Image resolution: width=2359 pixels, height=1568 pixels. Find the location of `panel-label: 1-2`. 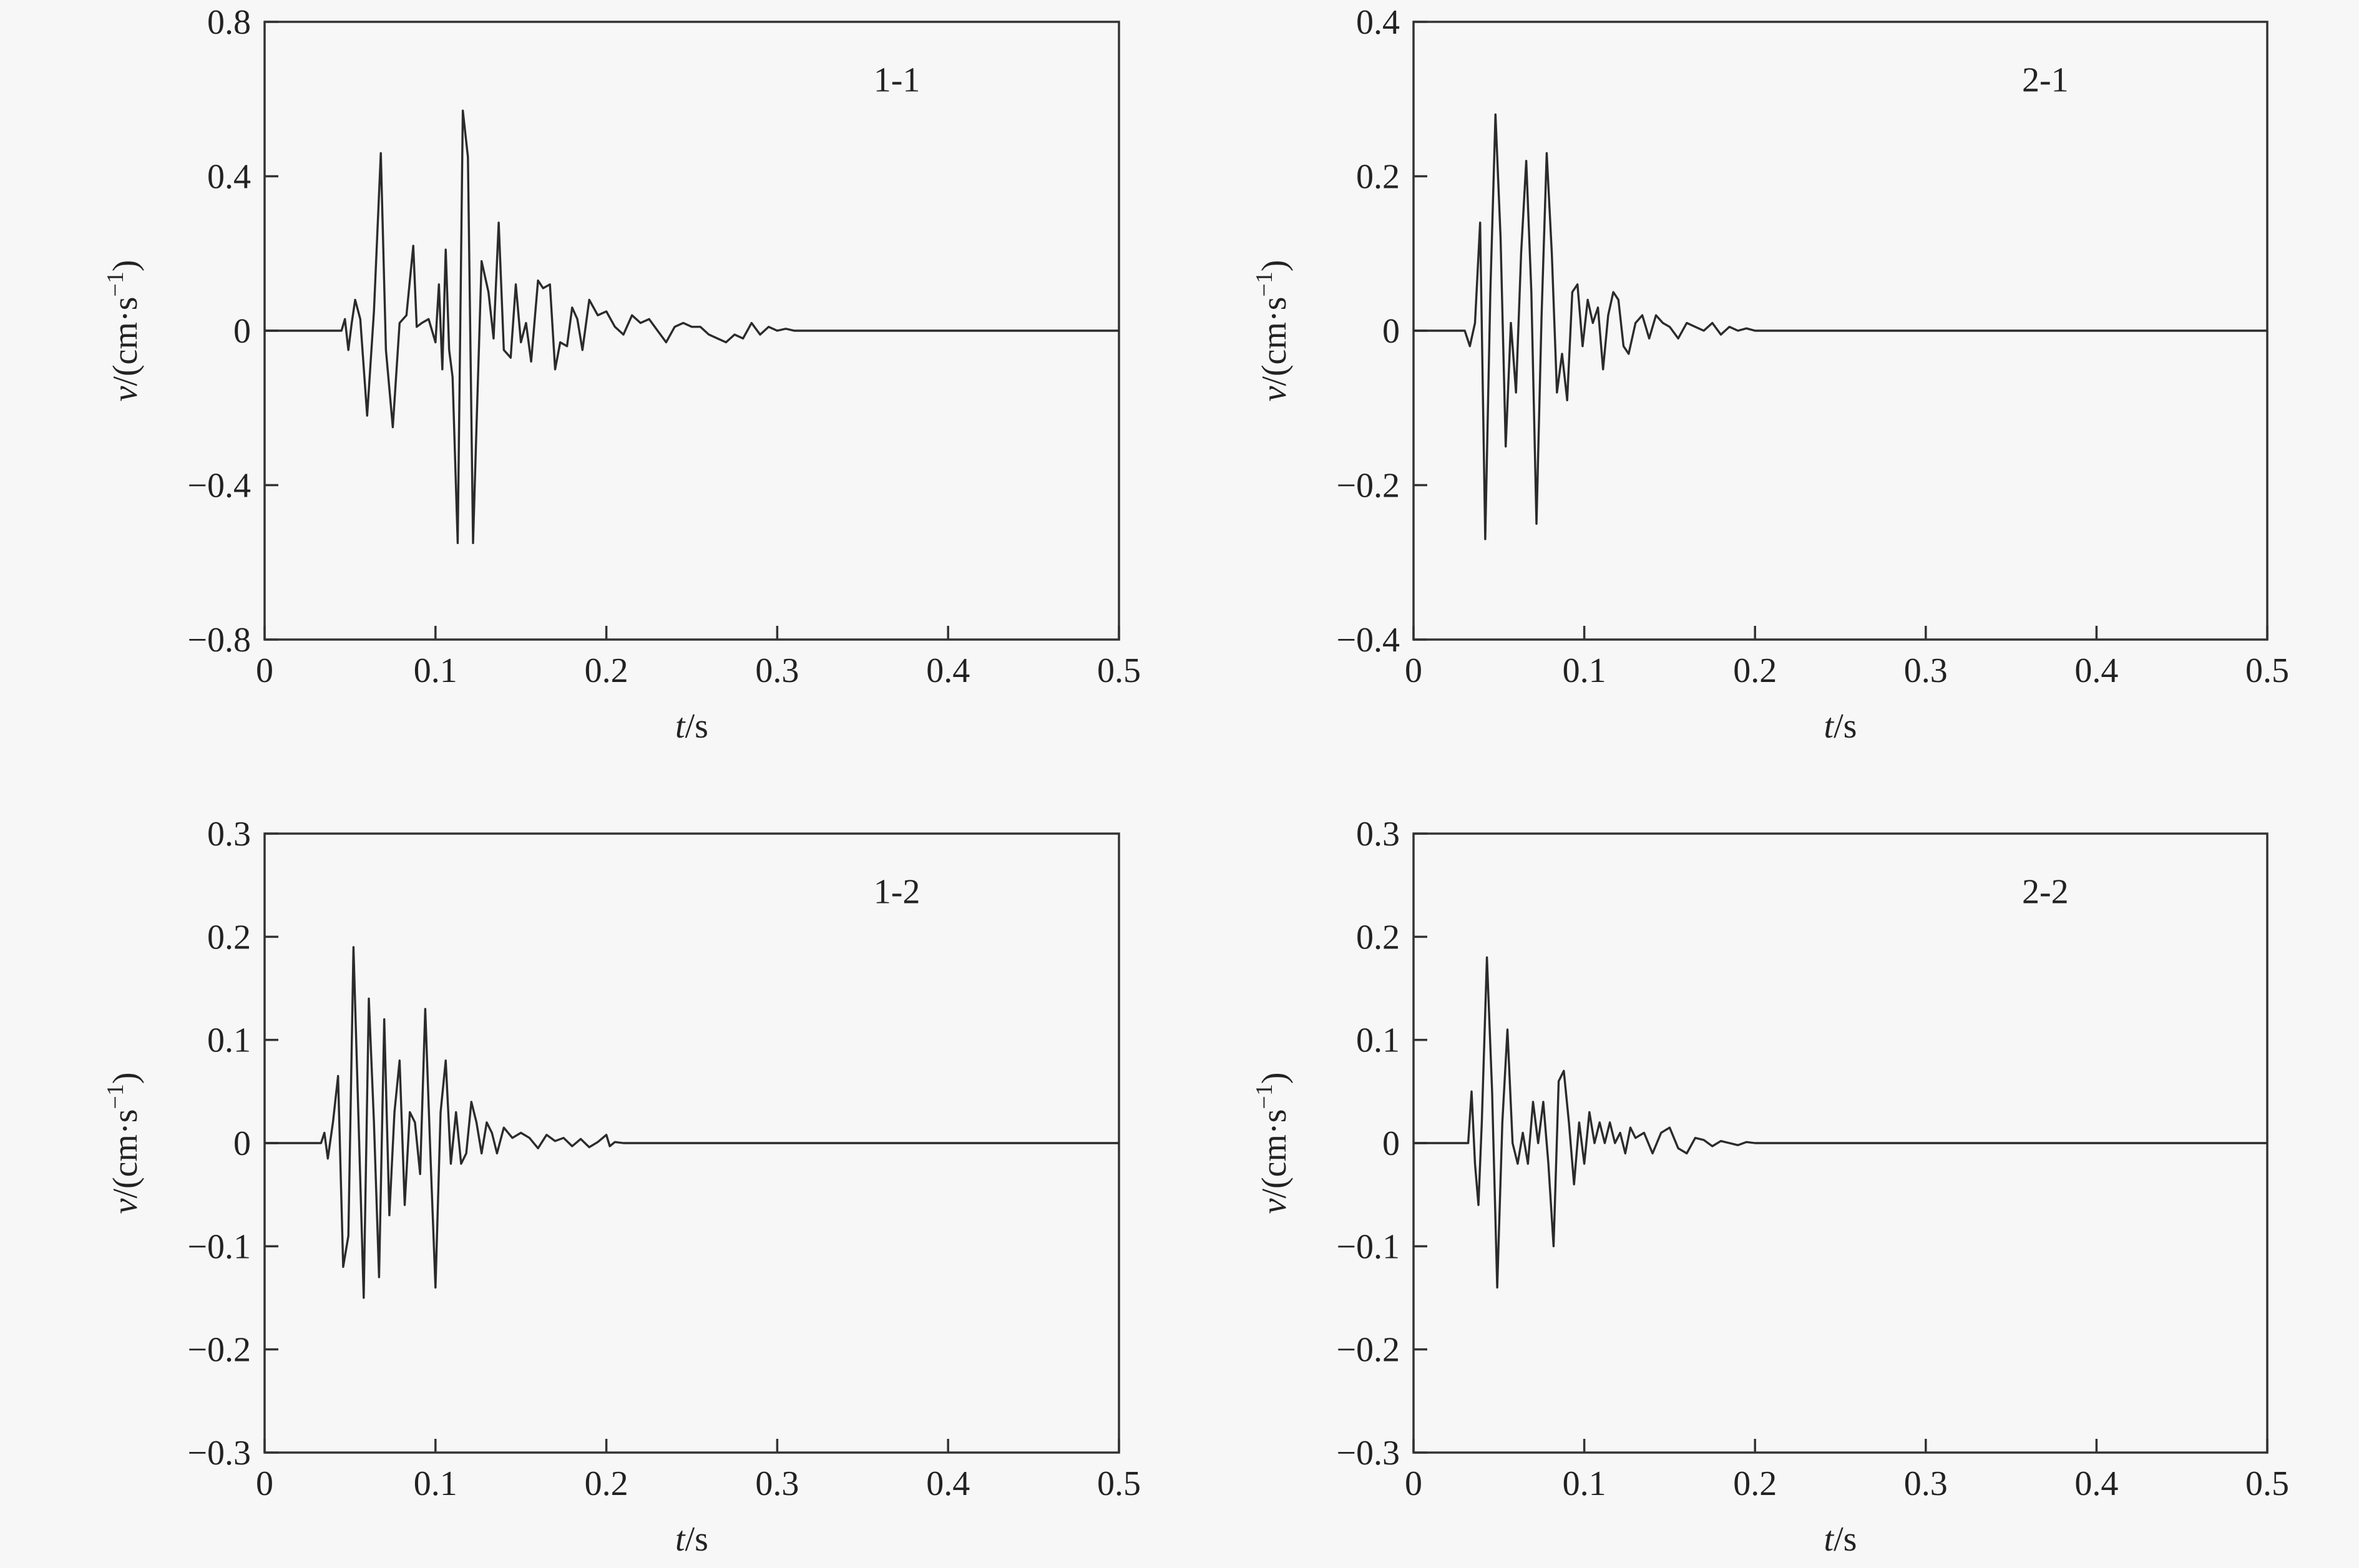

panel-label: 1-2 is located at coordinates (897, 891).